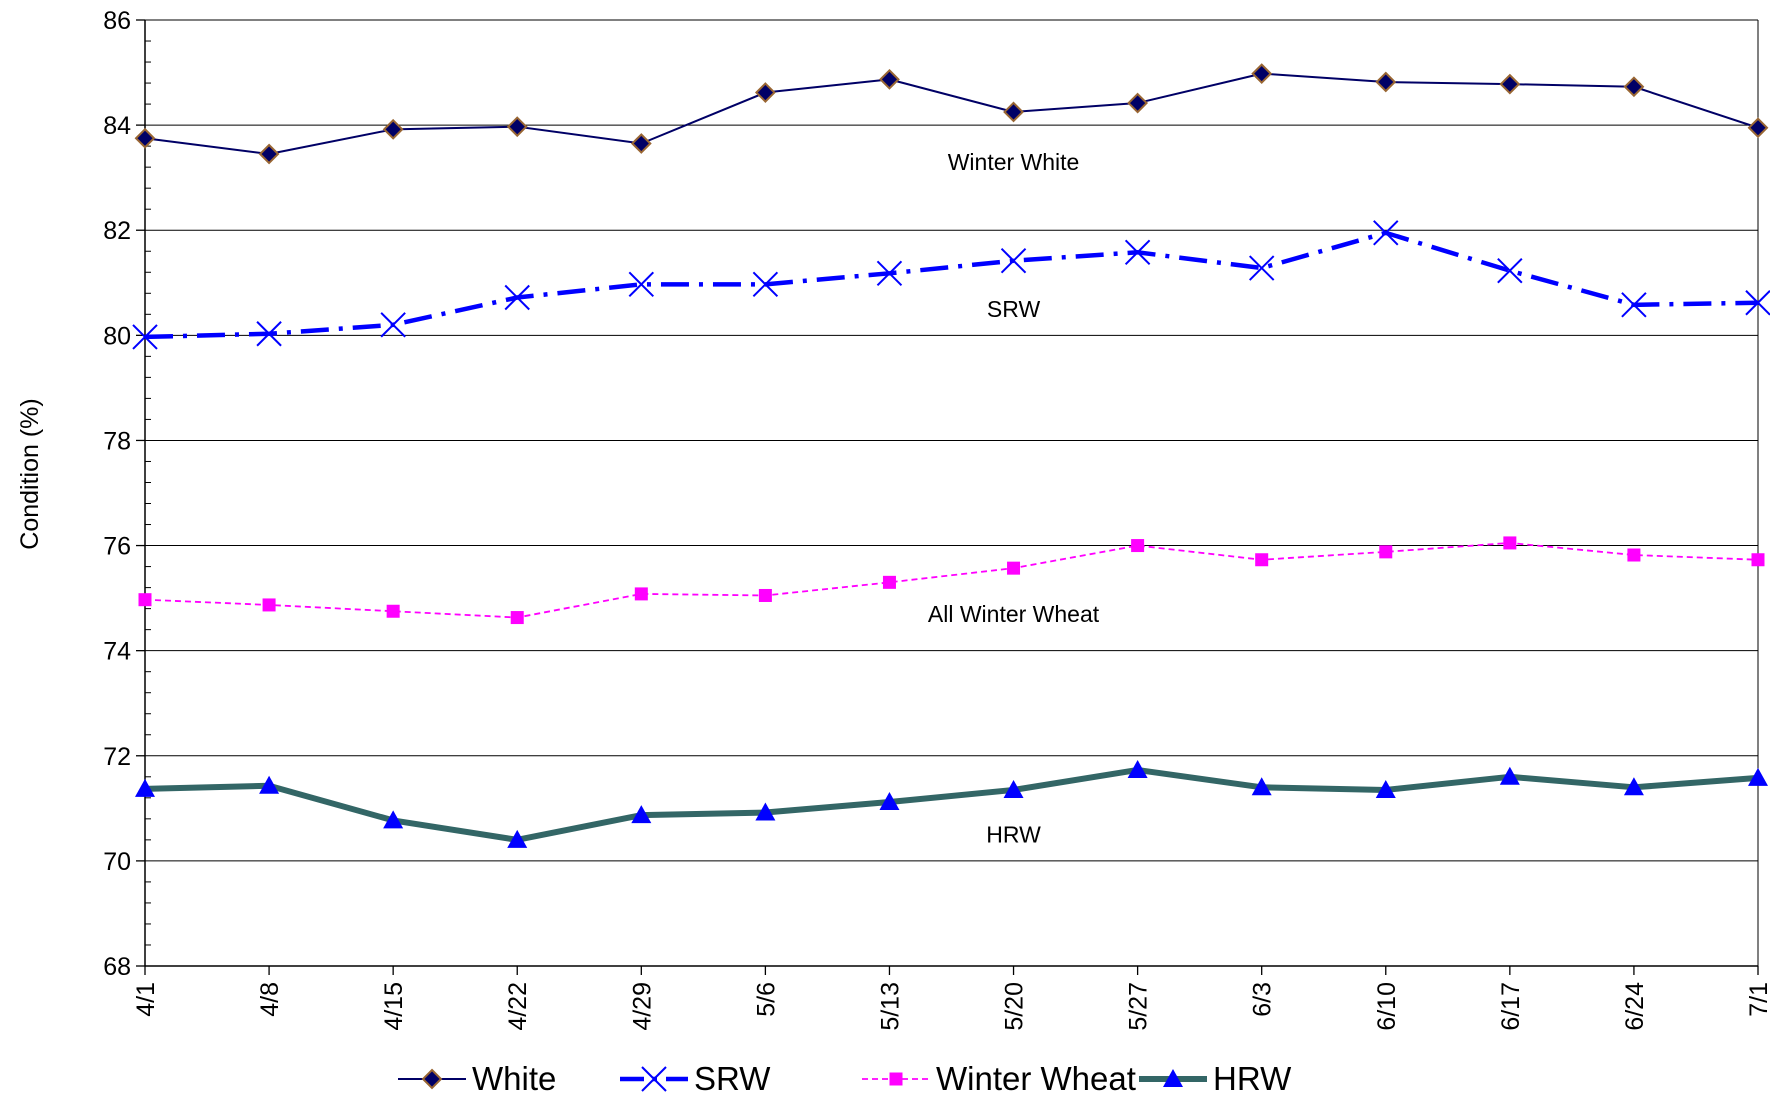 The height and width of the screenshot is (1117, 1770). I want to click on x-tick-label: 5/27, so click(1139, 1006).